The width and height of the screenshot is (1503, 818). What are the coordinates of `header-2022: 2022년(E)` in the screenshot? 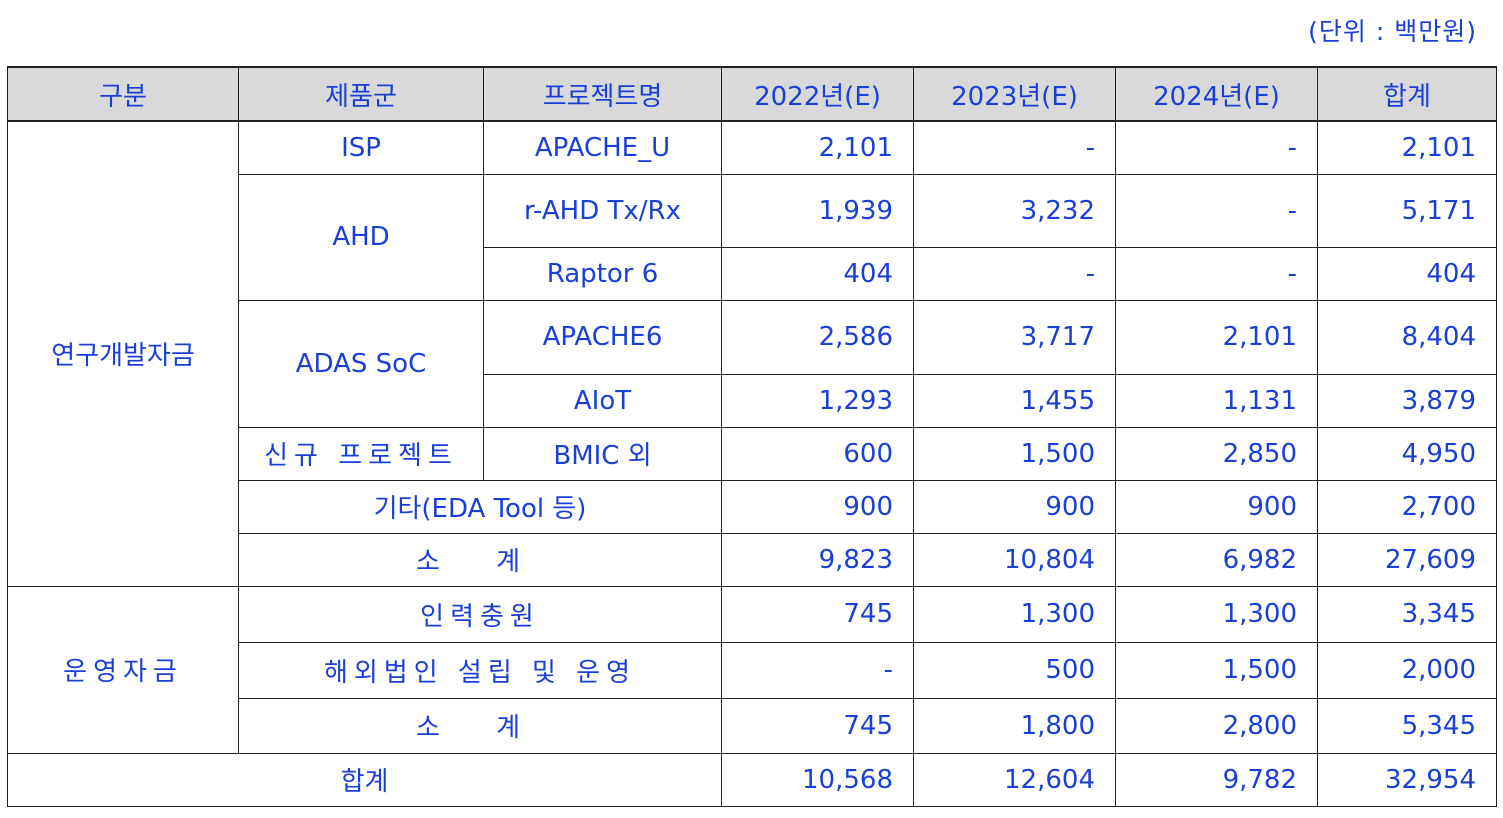 It's located at (817, 94).